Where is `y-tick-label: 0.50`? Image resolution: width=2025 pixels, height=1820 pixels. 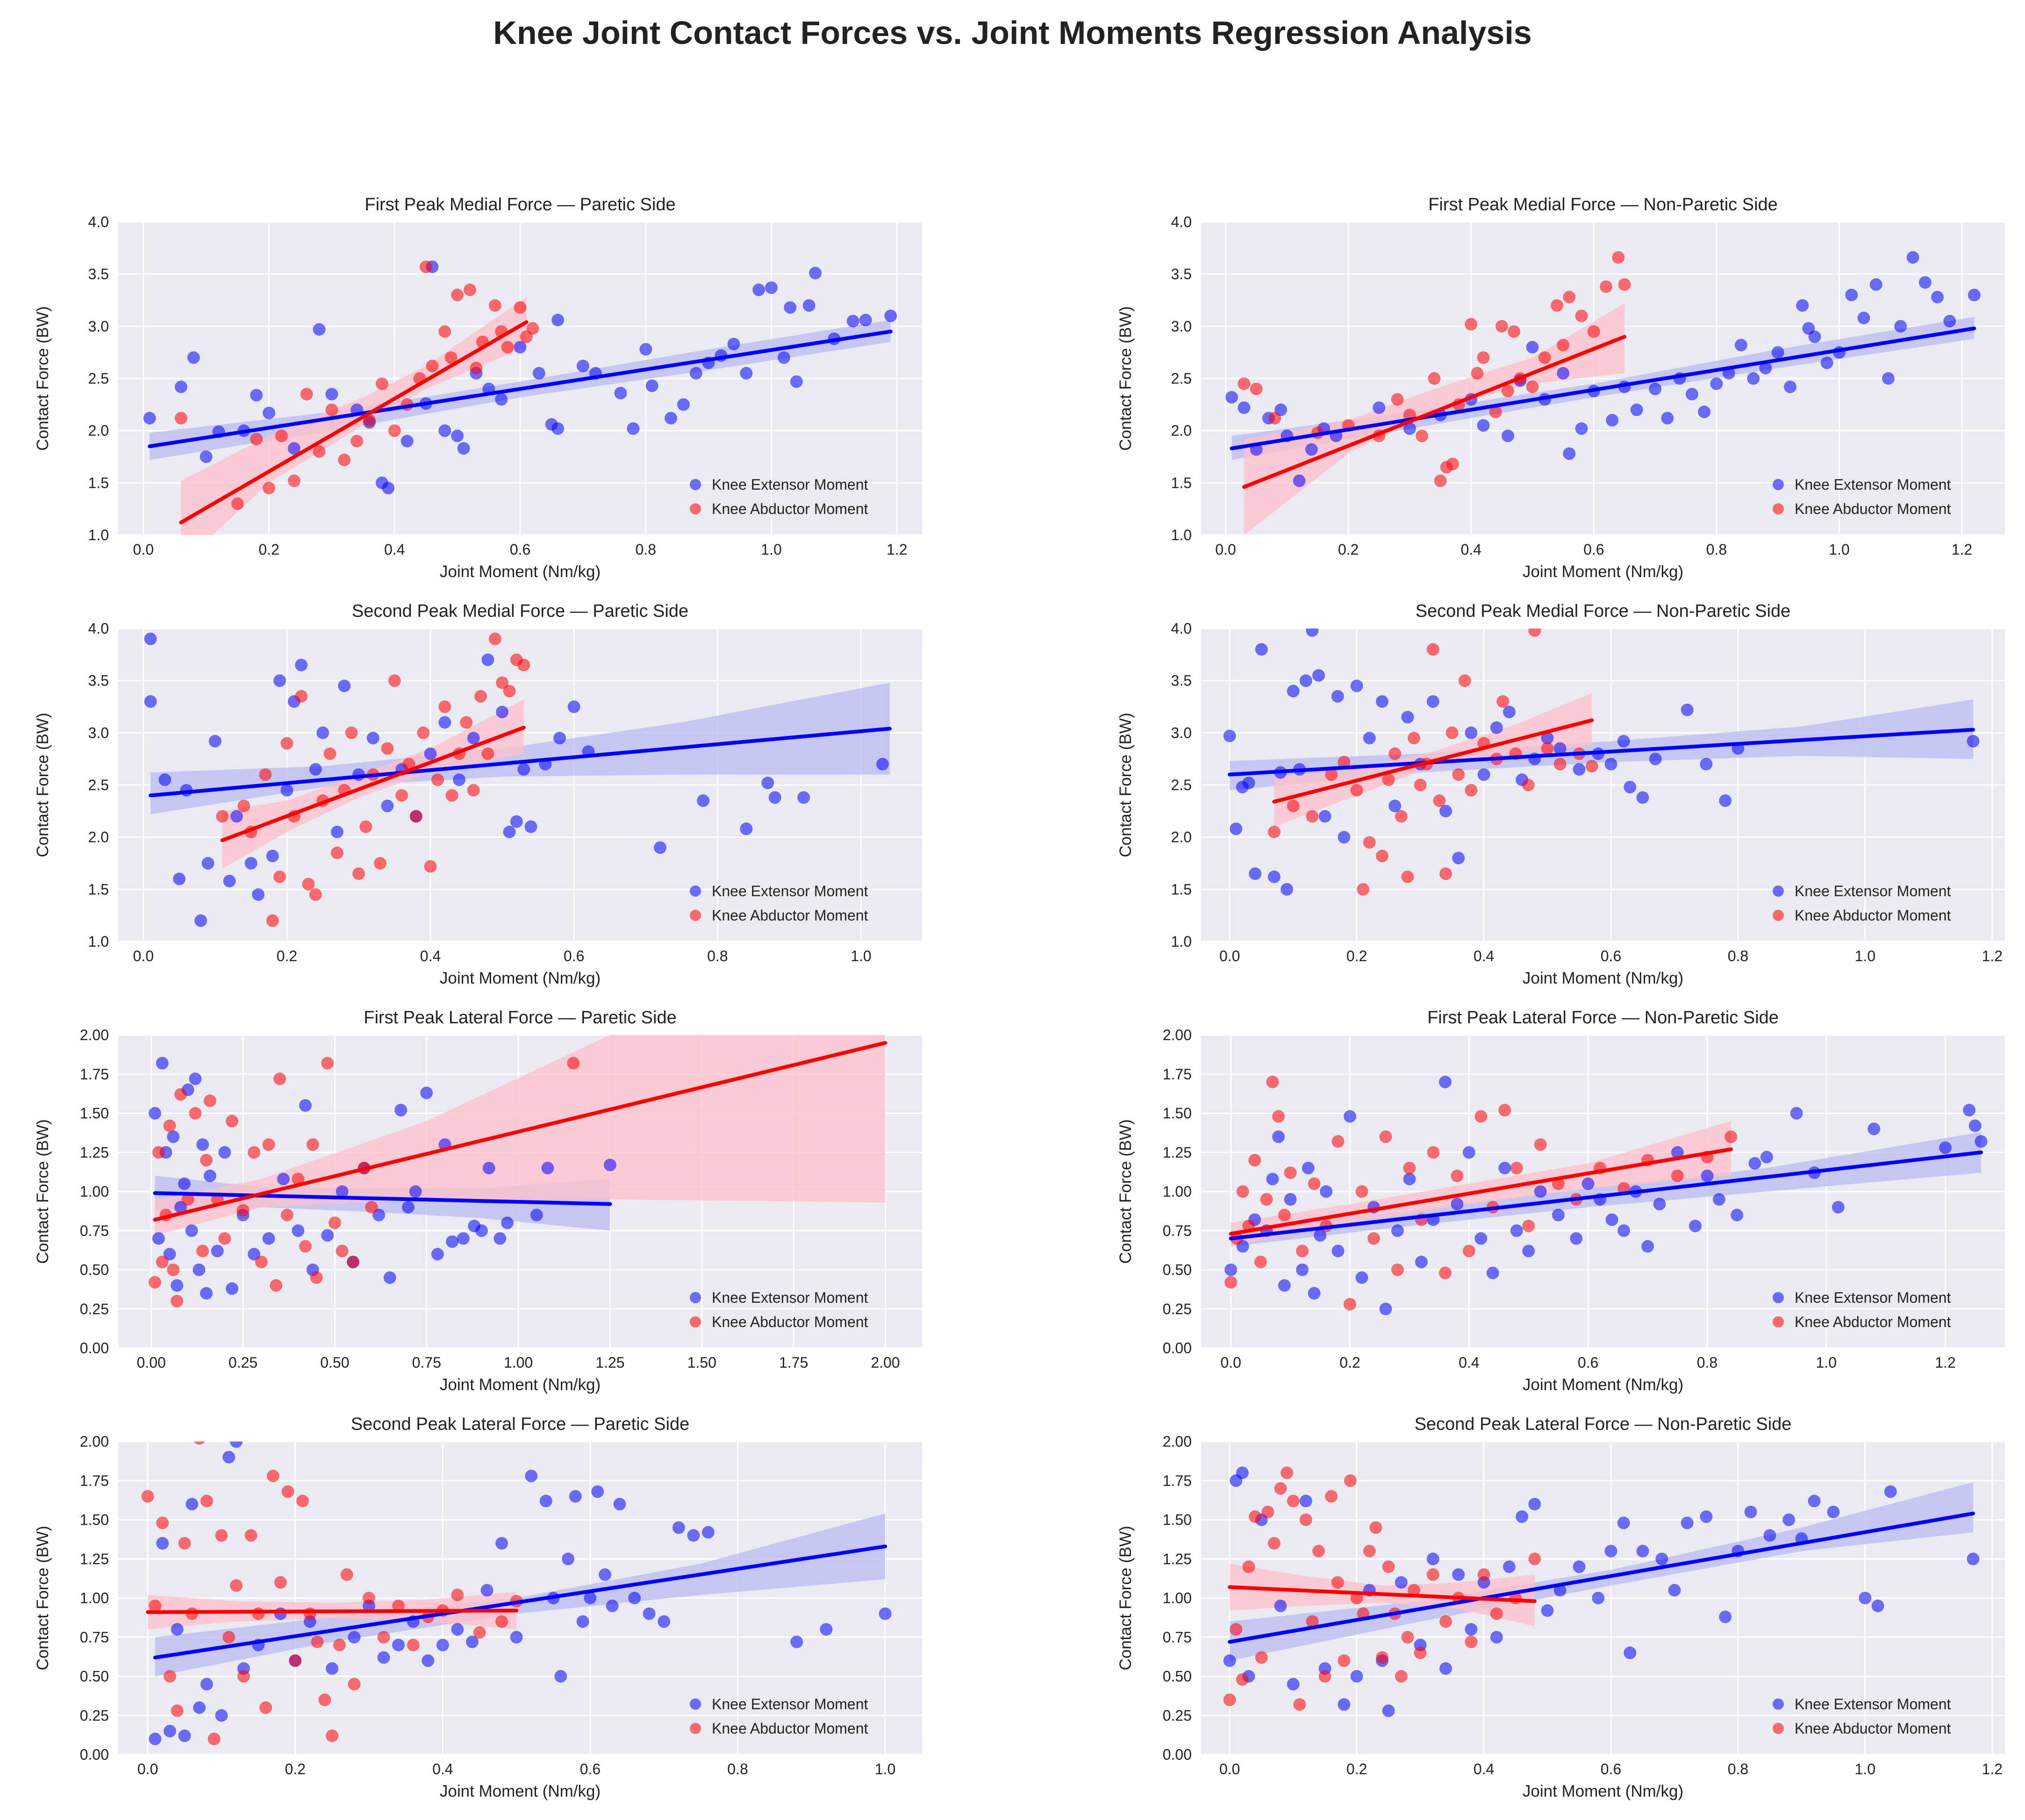
y-tick-label: 0.50 is located at coordinates (1177, 1270).